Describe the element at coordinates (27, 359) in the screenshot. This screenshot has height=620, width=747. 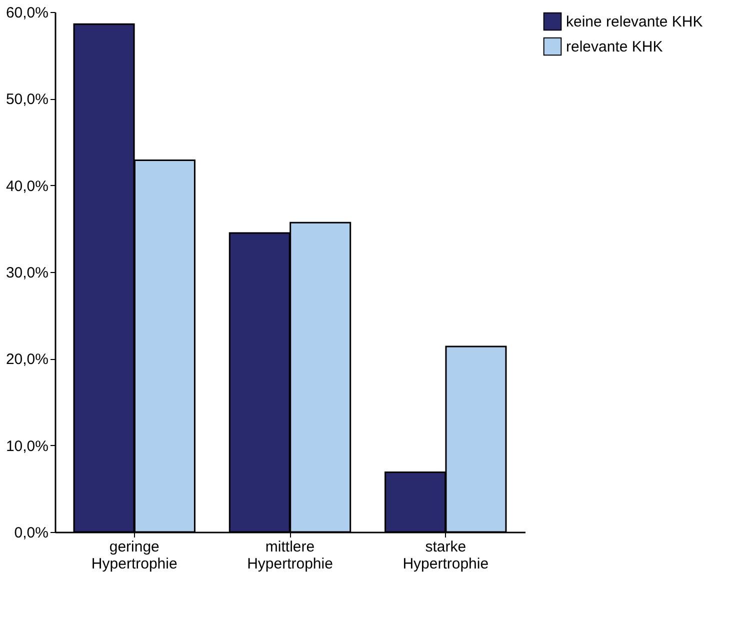
I see `y-tick-label: 20,0%` at that location.